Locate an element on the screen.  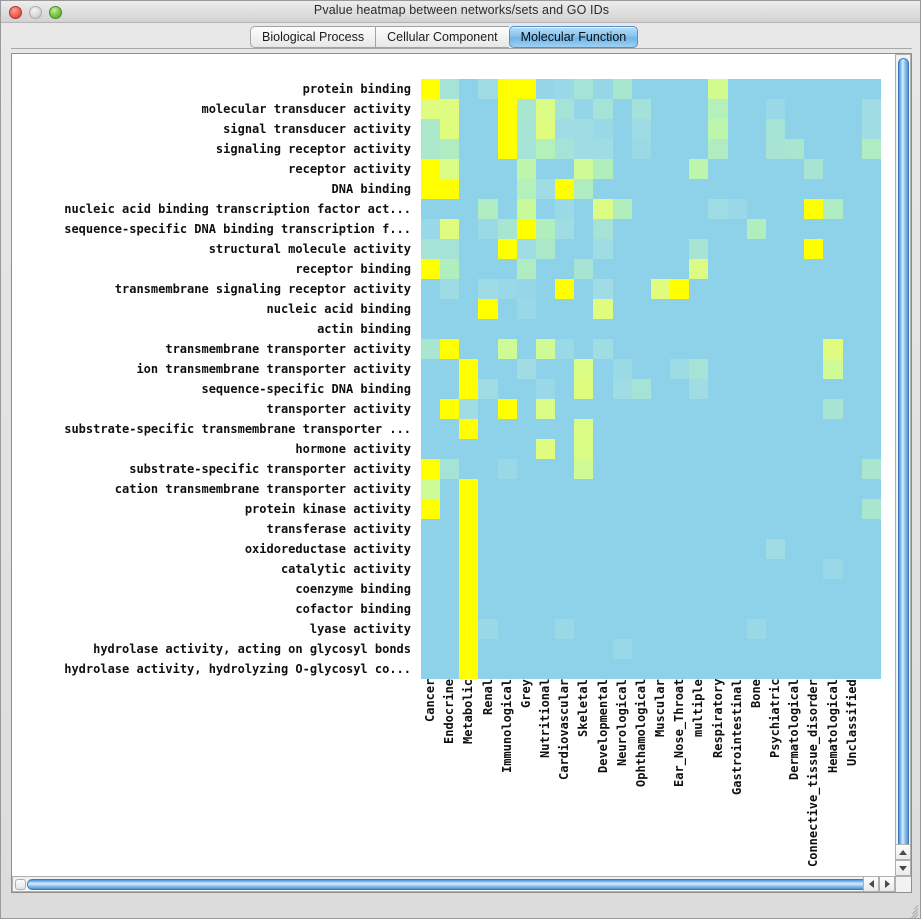
window-resize-grip is located at coordinates (911, 910).